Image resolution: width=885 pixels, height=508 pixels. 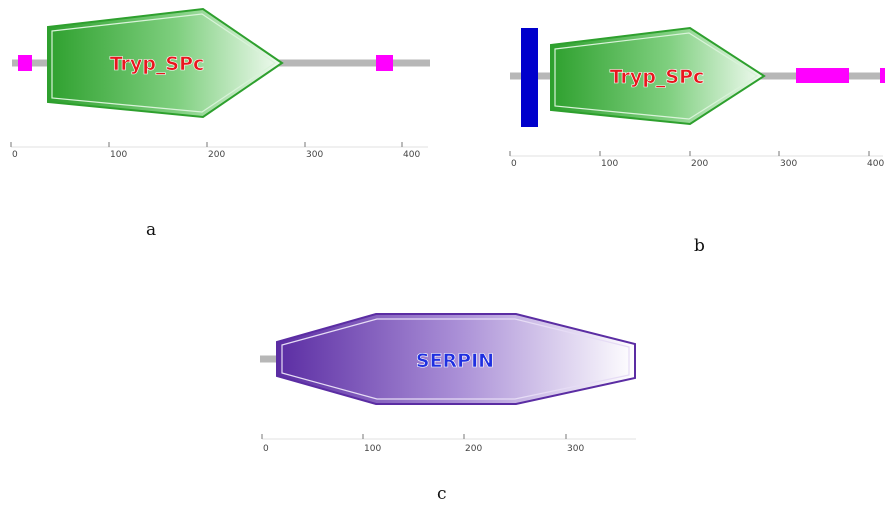 I want to click on signal-peptide, so click(x=529, y=77).